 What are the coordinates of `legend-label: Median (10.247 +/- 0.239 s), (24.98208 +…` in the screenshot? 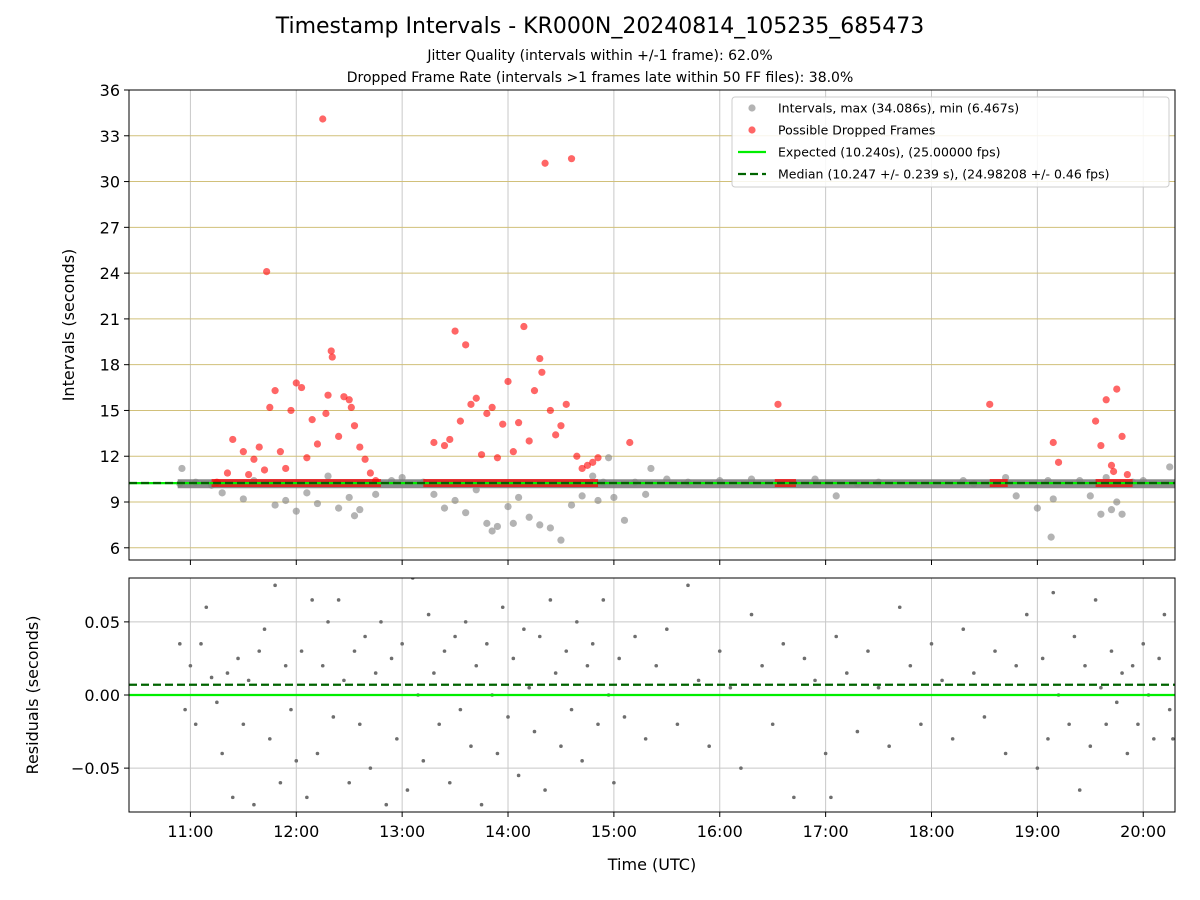 It's located at (943, 174).